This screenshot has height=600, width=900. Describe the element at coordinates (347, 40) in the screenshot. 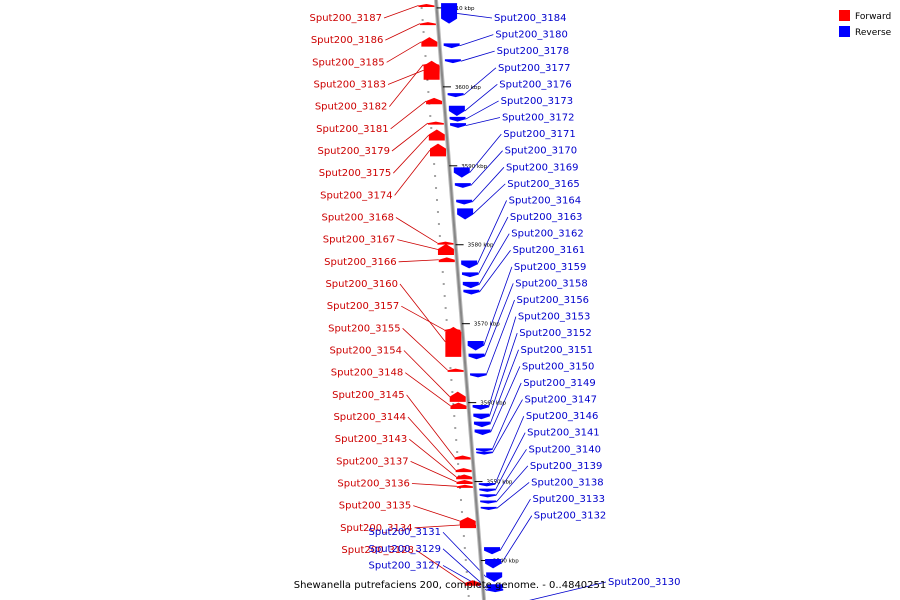

I see `gene-label: Sput200_3186` at that location.